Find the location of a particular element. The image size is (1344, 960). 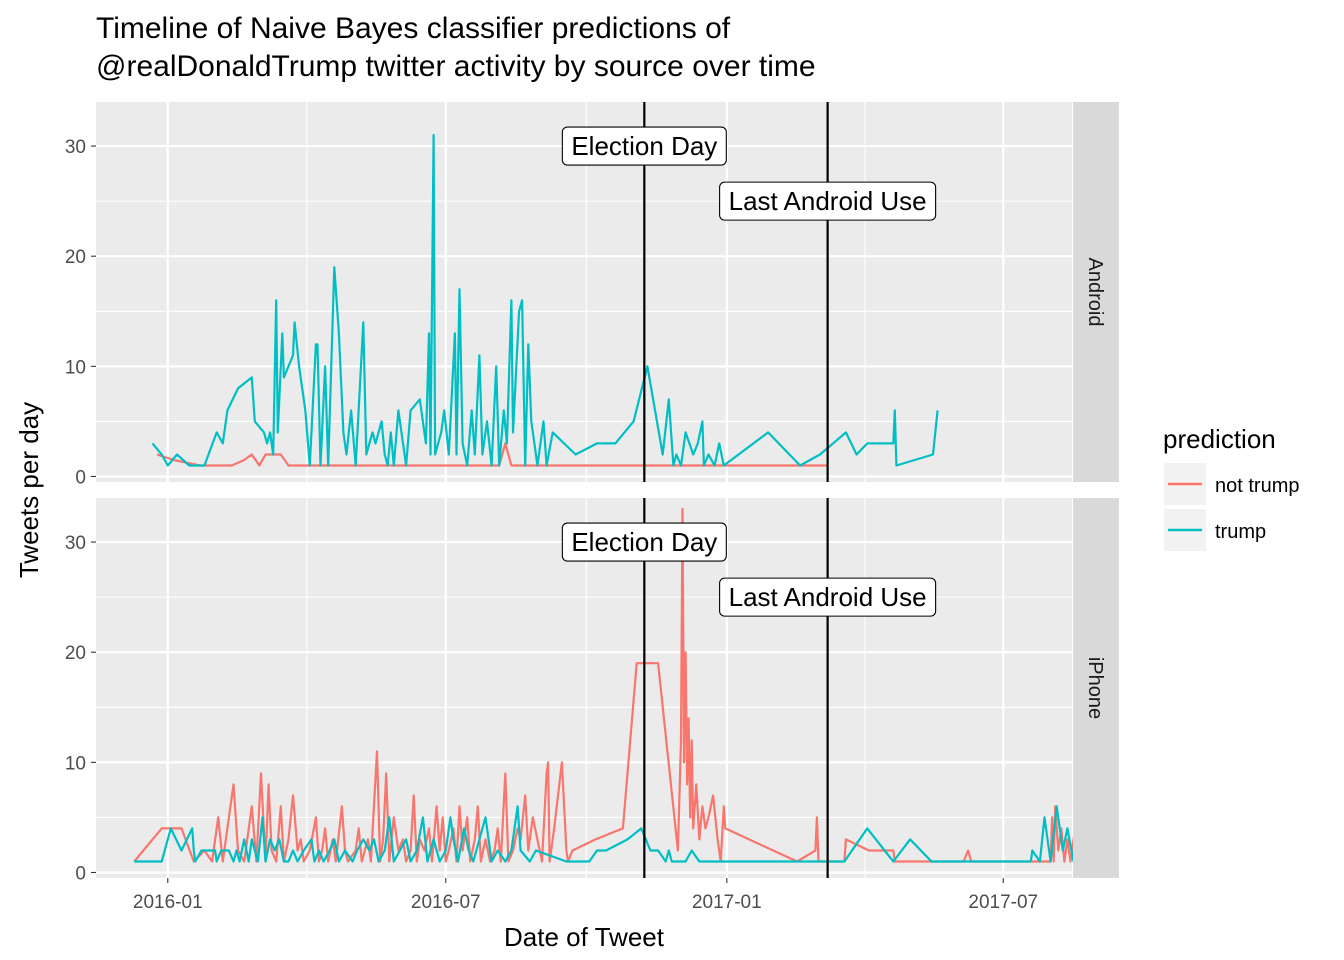

y-axis-title: Tweets per day is located at coordinates (29, 490).